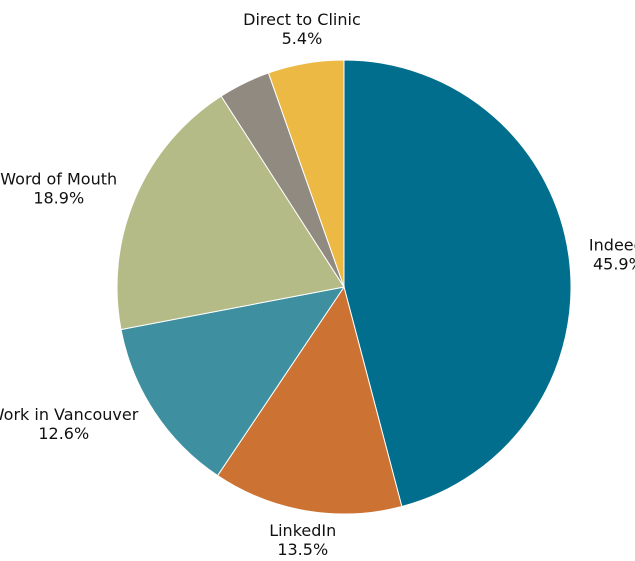  I want to click on slice-value-label: 13.5%, so click(302, 549).